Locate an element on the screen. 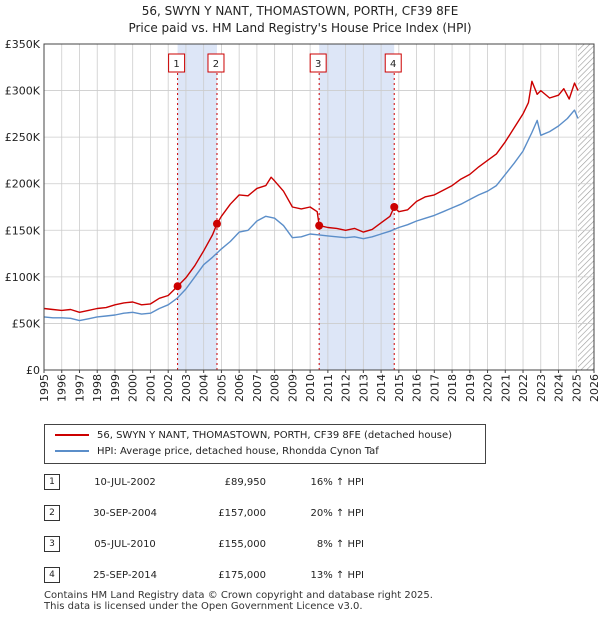 Image resolution: width=600 pixels, height=620 pixels. x-tick-label: 2003 is located at coordinates (186, 388).